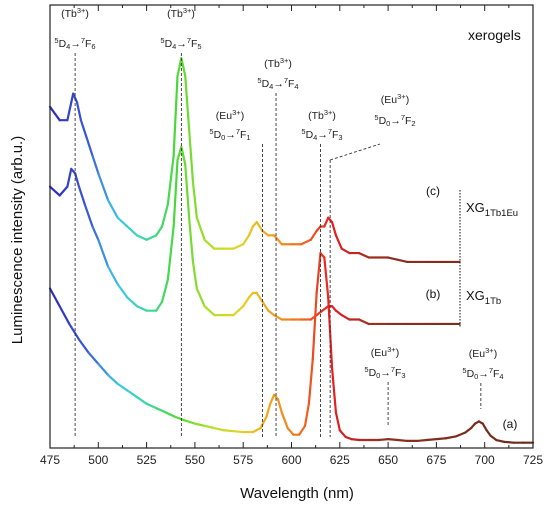  I want to click on curve-tag: (a), so click(510, 424).